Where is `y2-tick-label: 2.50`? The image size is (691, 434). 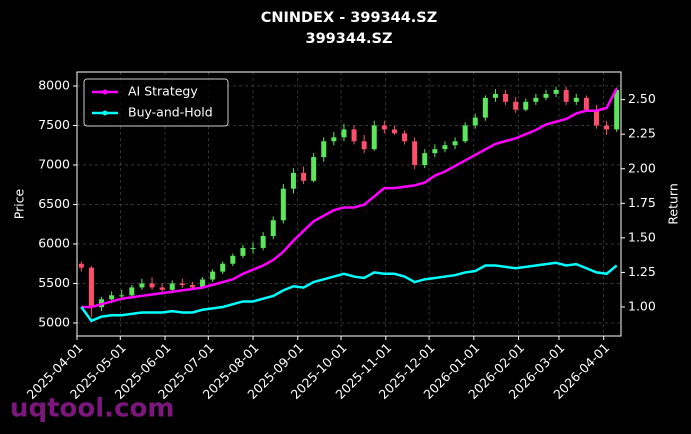
y2-tick-label: 2.50 is located at coordinates (642, 98).